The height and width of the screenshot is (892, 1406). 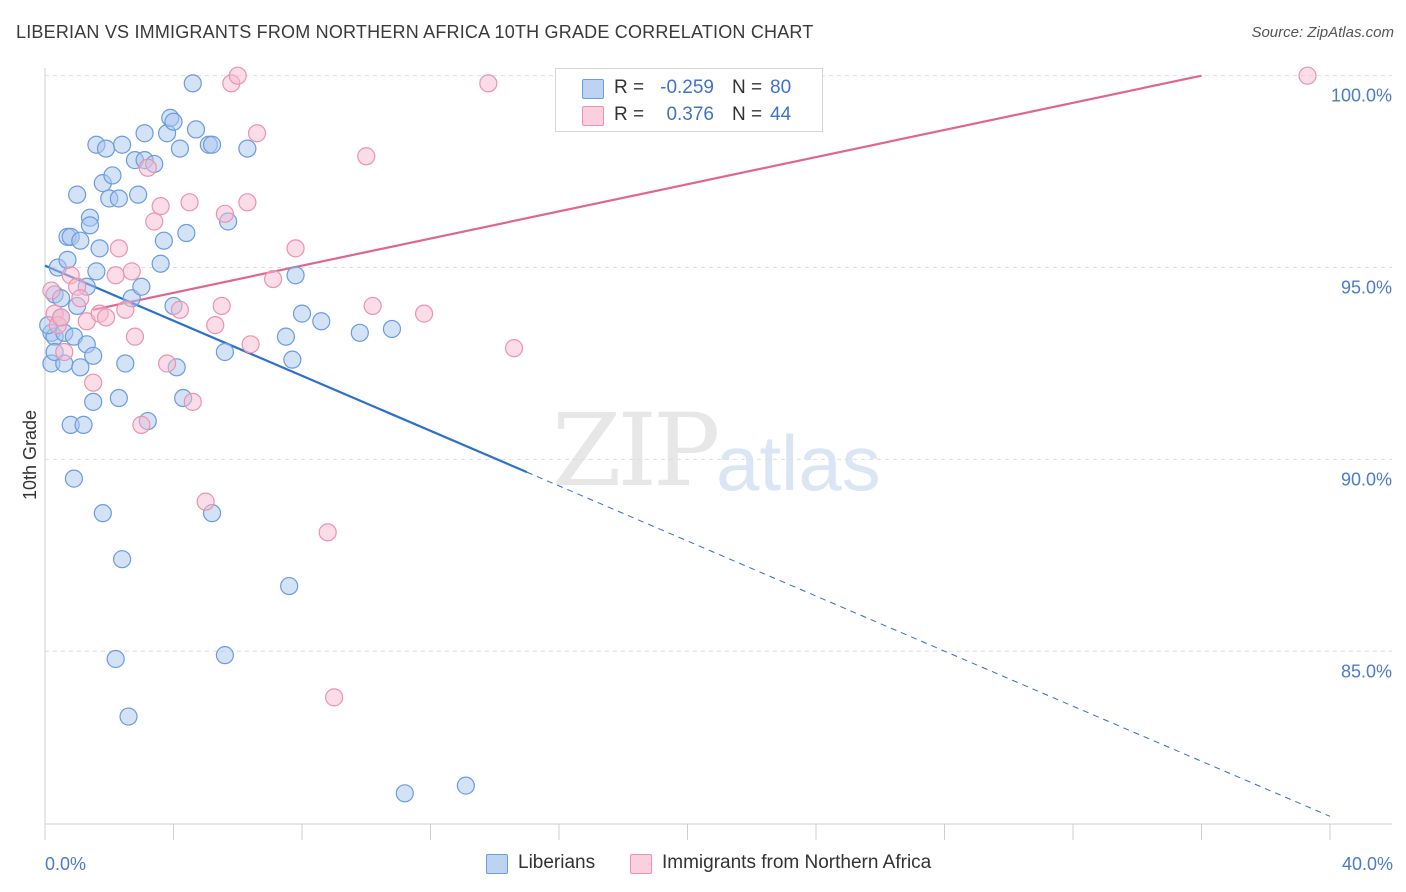 I want to click on legend-swatch-pink, so click(x=593, y=116).